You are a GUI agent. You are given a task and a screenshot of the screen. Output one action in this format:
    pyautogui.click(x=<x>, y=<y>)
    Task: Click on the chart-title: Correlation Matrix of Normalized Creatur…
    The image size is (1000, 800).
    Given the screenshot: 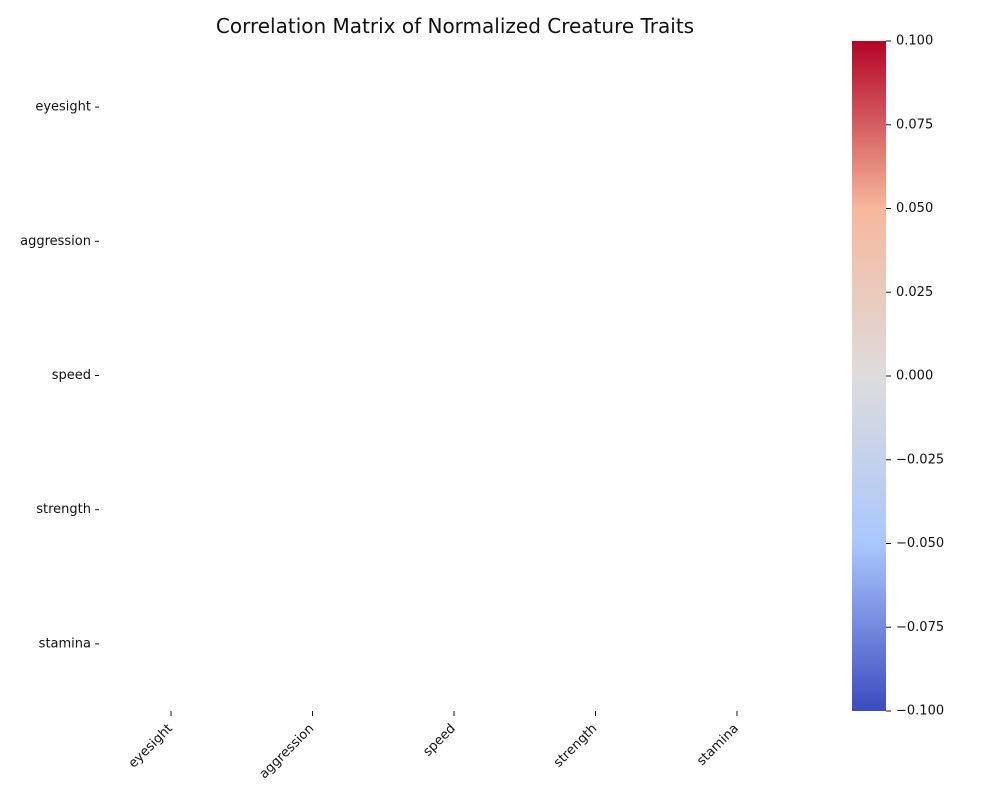 What is the action you would take?
    pyautogui.click(x=455, y=26)
    